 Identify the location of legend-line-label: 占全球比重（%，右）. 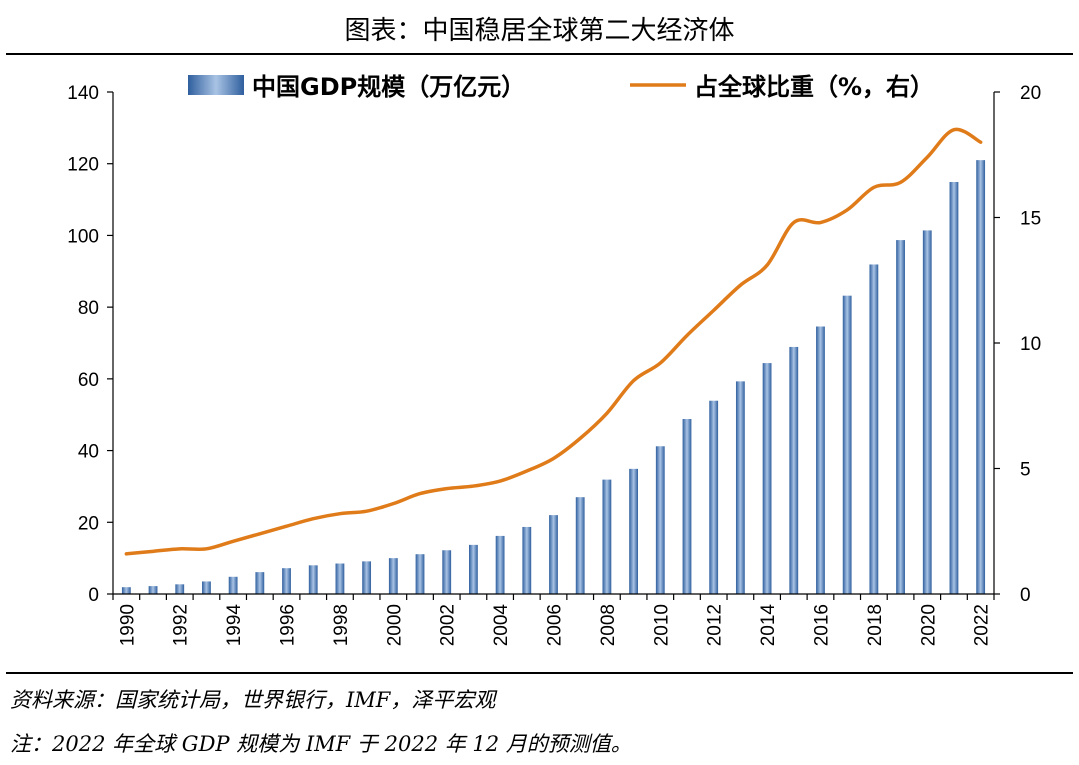
(814, 87).